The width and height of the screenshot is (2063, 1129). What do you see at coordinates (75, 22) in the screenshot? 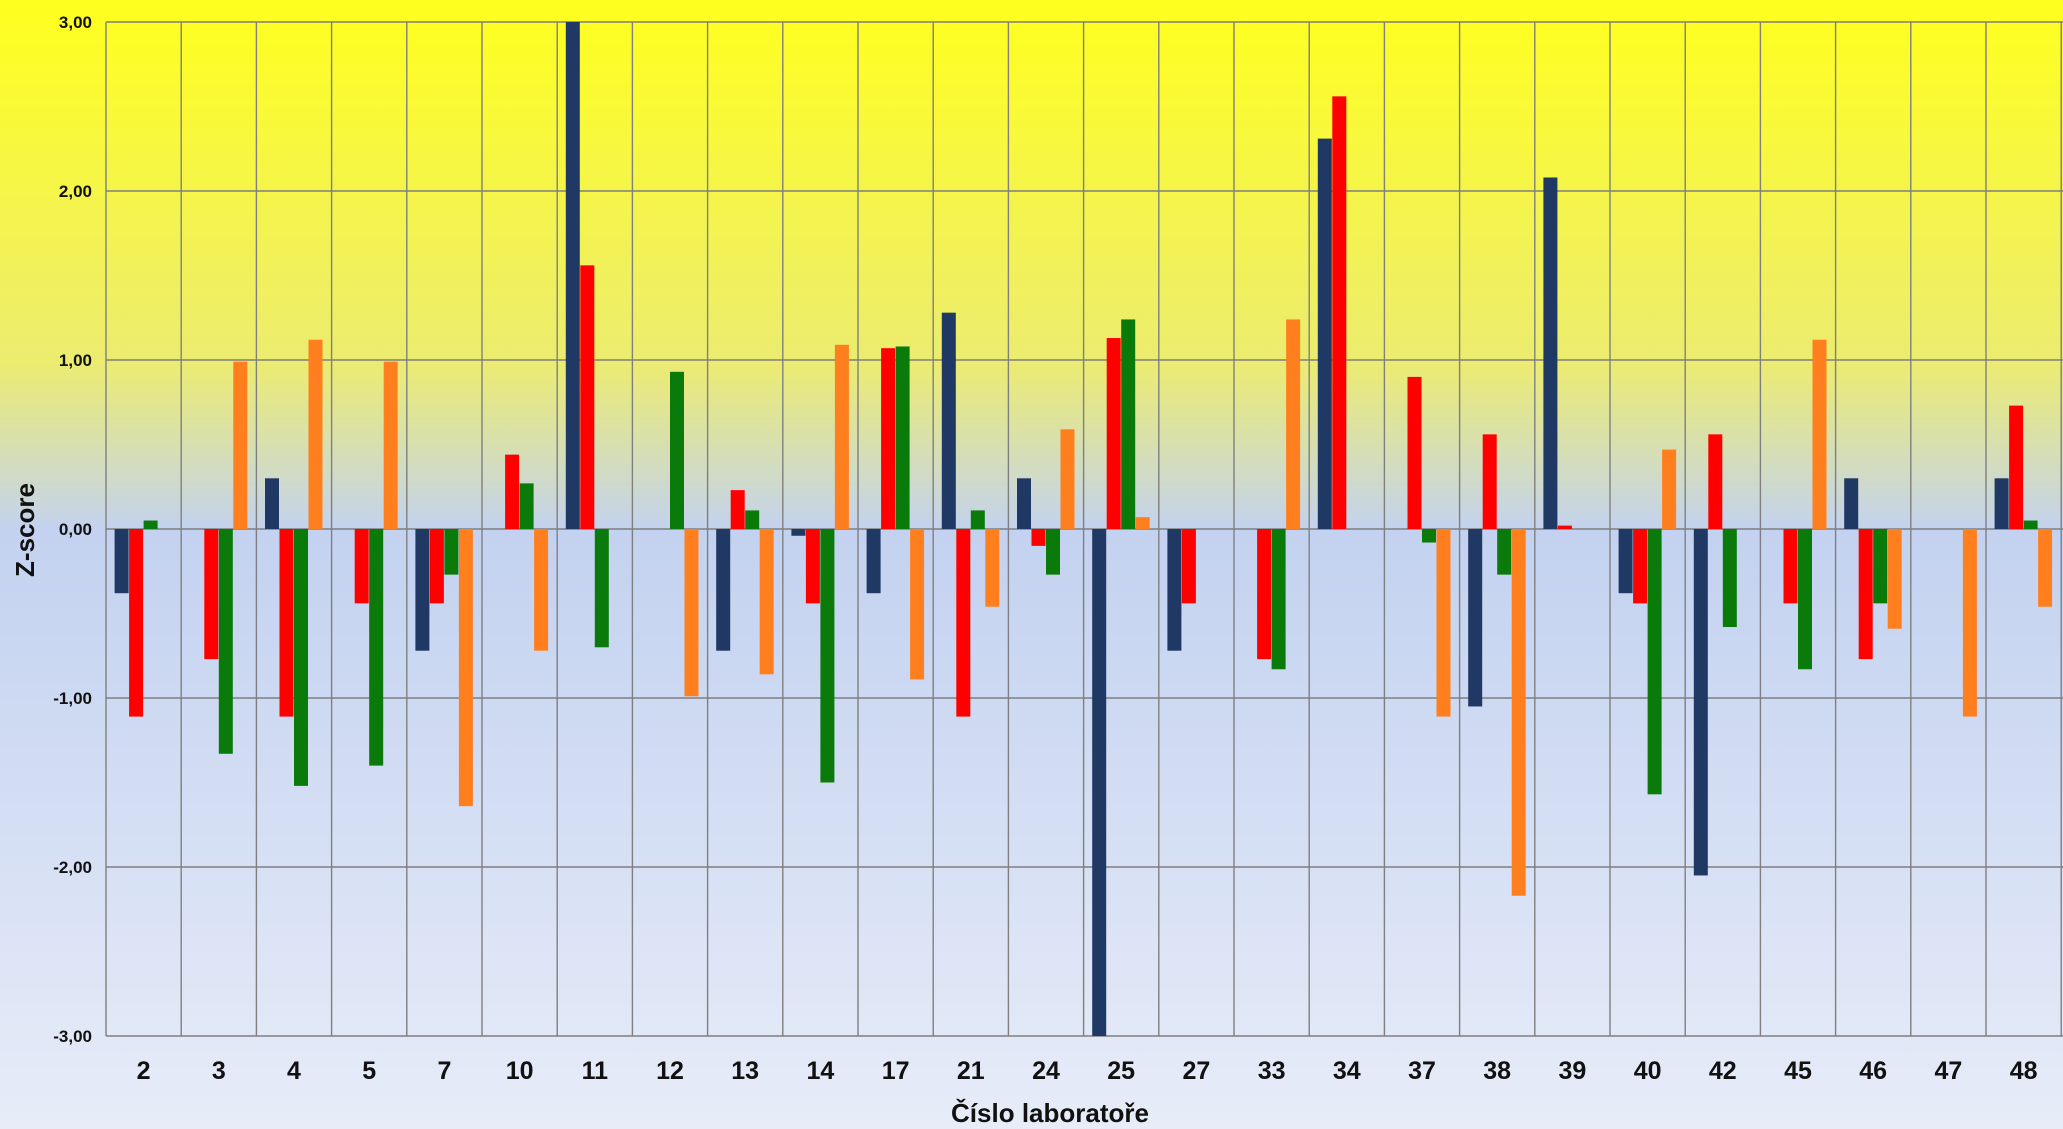
I see `y-tick-label: 3,00` at bounding box center [75, 22].